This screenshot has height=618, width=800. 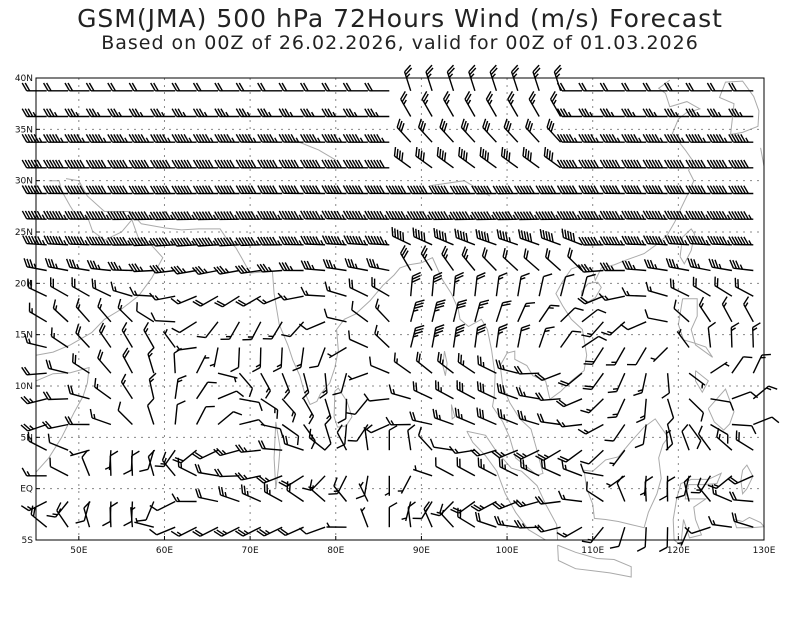 What do you see at coordinates (24, 130) in the screenshot?
I see `lat-tick-label: 35N` at bounding box center [24, 130].